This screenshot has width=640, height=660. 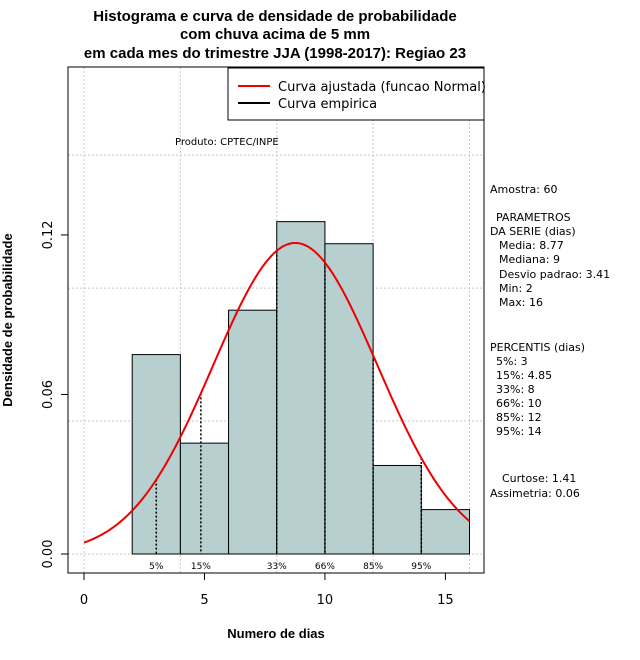 I want to click on y-tick-label: 0.00, so click(x=48, y=554).